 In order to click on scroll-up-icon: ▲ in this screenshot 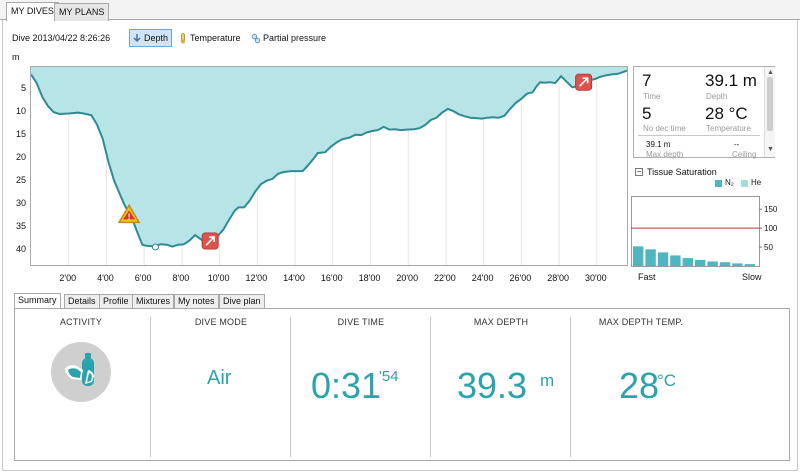, I will do `click(770, 72)`.